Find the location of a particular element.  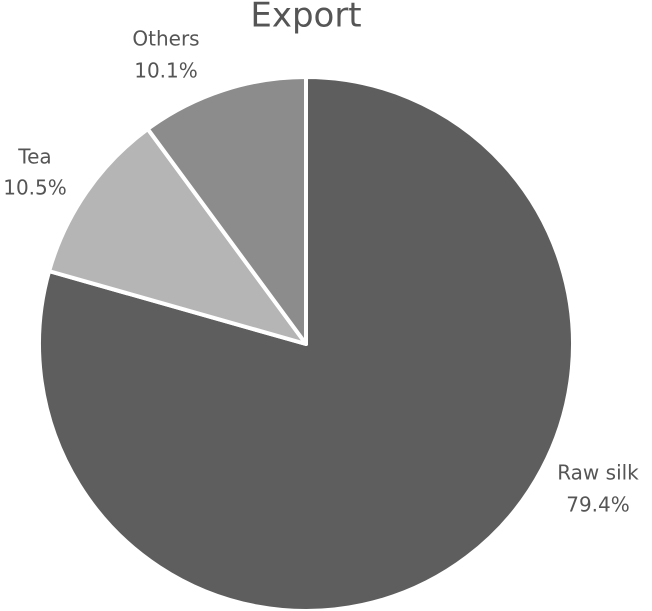

slice-label: Raw silk is located at coordinates (598, 473).